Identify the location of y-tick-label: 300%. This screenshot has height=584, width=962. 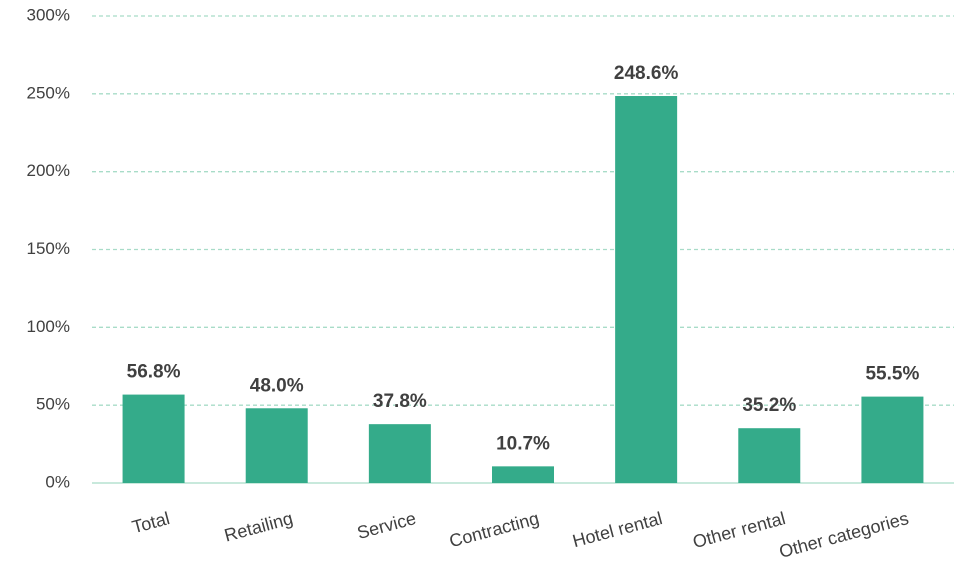
(48, 14).